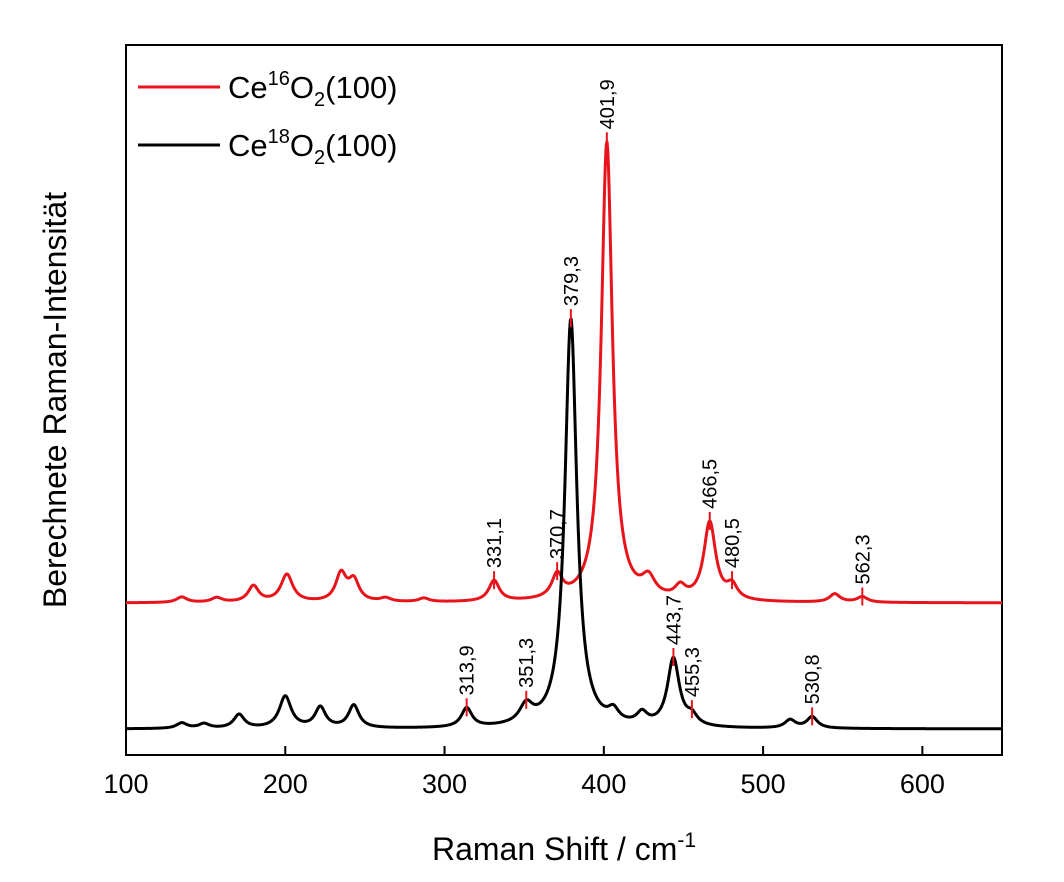 The image size is (1064, 882). What do you see at coordinates (558, 534) in the screenshot?
I see `peak-label-370,7: 370,7` at bounding box center [558, 534].